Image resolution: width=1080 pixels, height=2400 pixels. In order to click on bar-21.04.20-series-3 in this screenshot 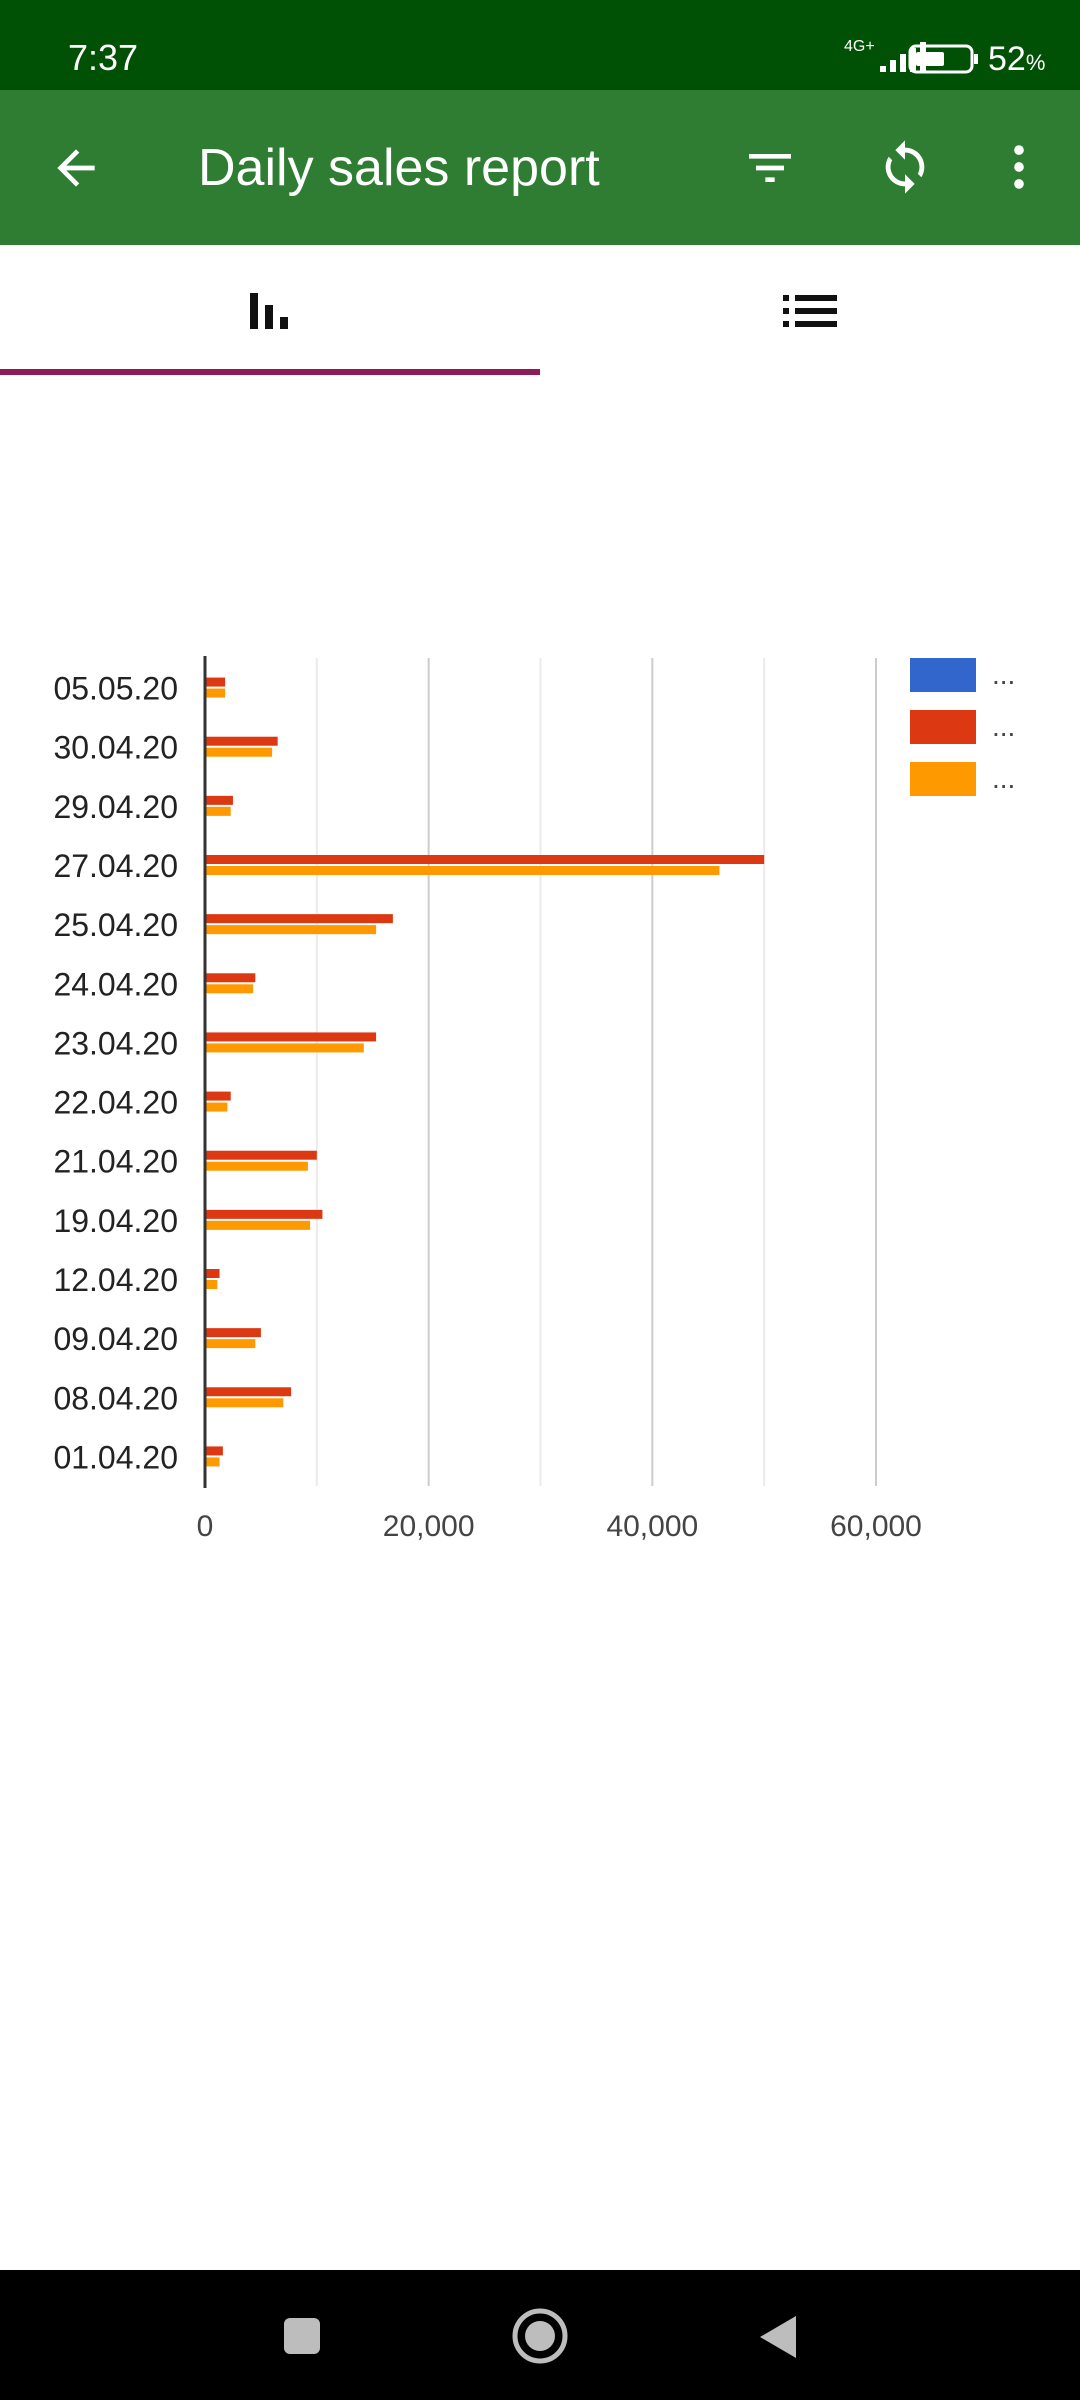, I will do `click(256, 1166)`.